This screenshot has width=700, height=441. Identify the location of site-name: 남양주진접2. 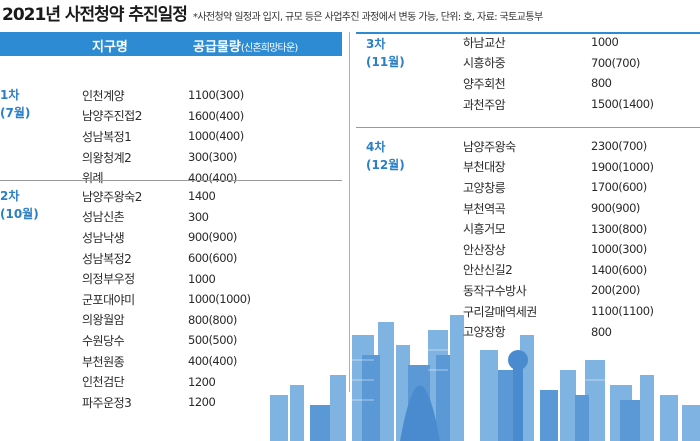
(112, 116).